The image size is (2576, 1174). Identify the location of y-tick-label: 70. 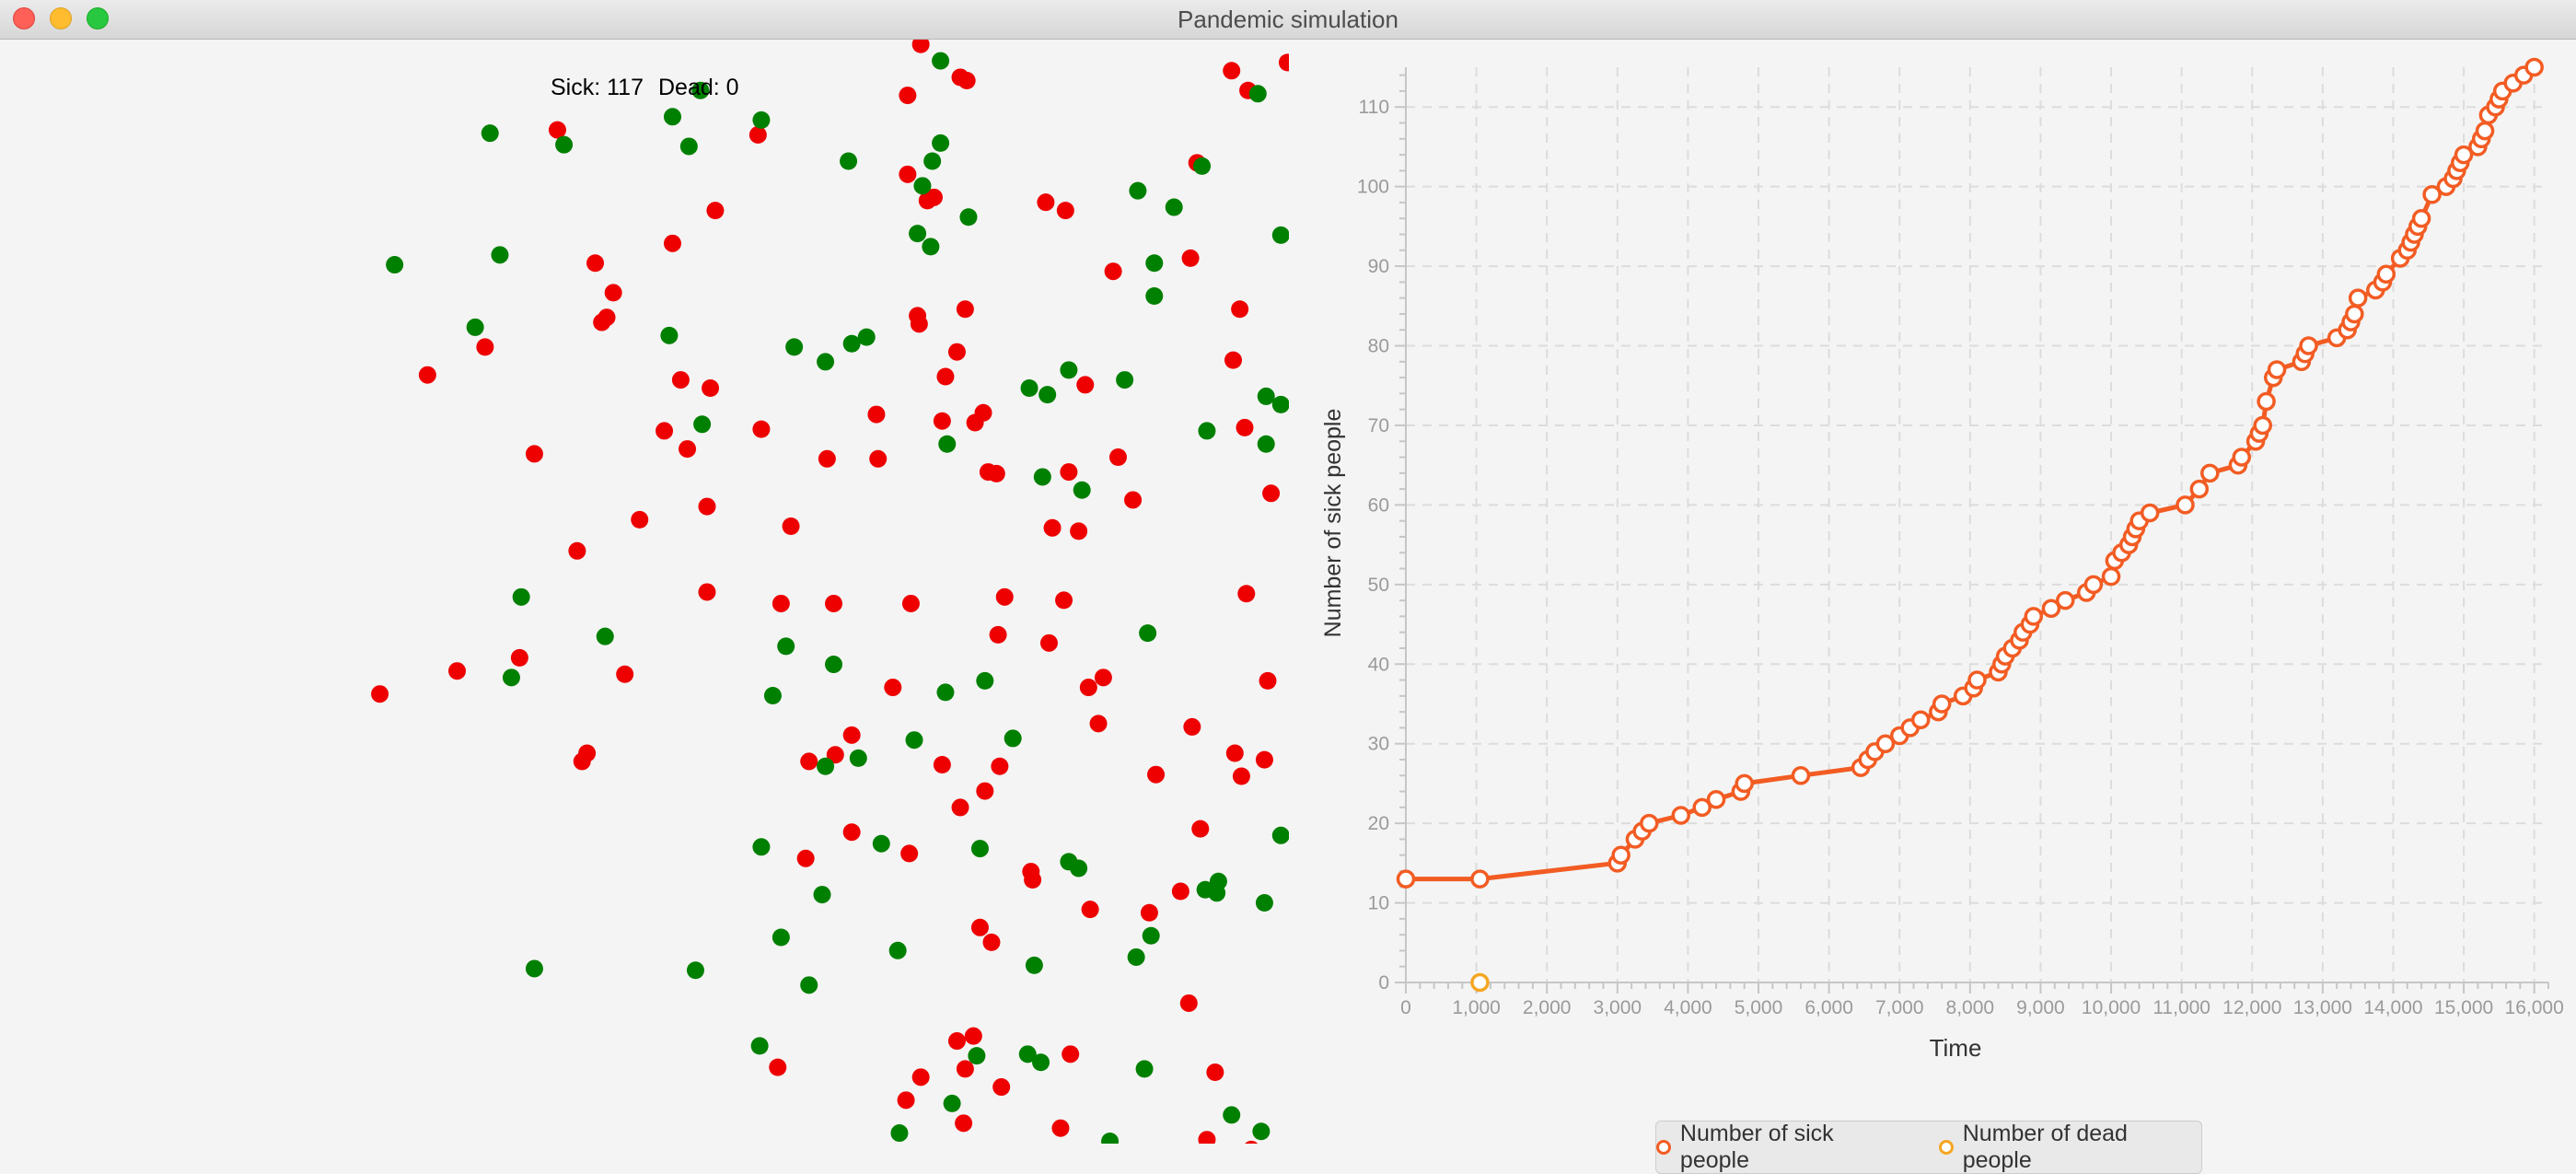
(1378, 425).